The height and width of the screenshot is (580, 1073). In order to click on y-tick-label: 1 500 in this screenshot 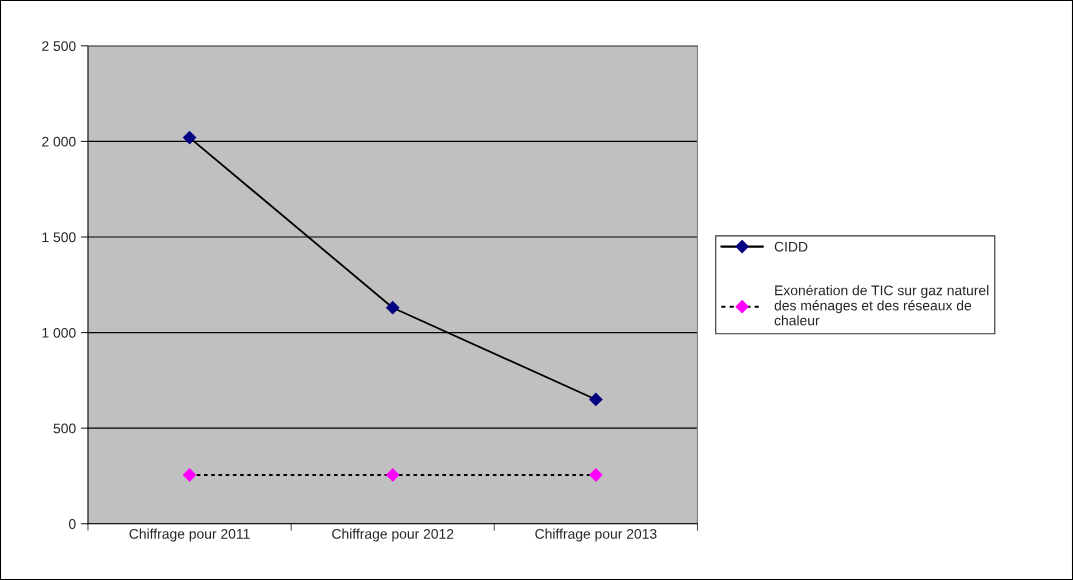, I will do `click(59, 237)`.